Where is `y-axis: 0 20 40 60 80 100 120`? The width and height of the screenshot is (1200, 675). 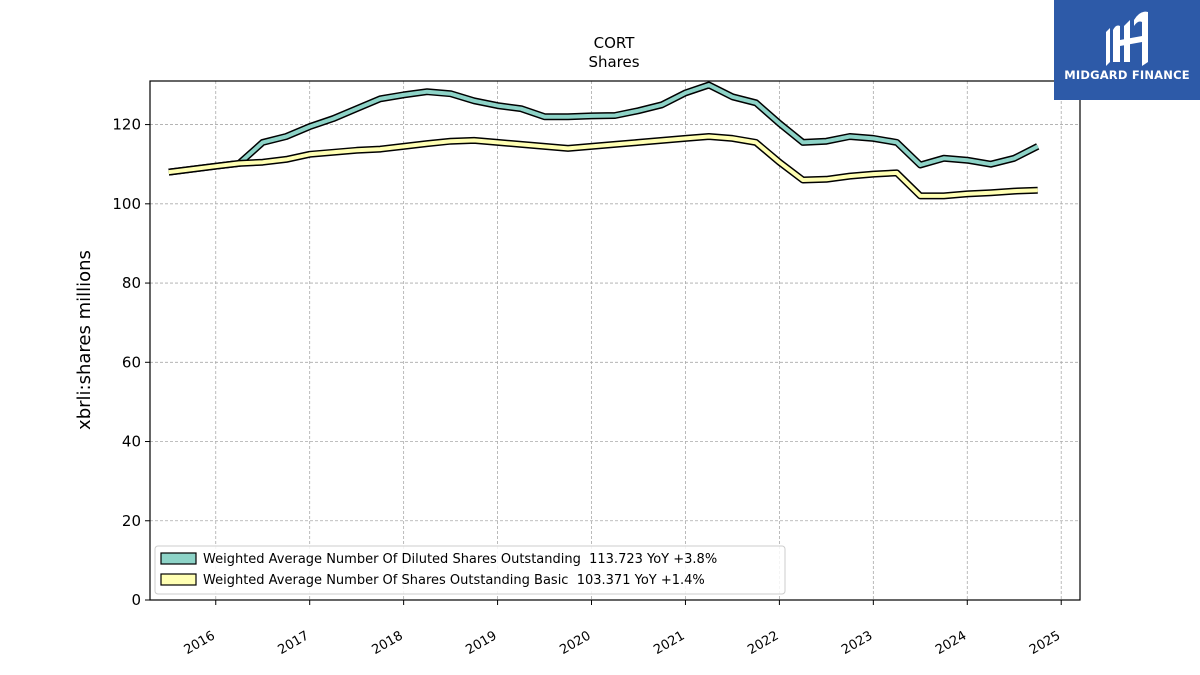
y-axis: 0 20 40 60 80 100 120 is located at coordinates (131, 362).